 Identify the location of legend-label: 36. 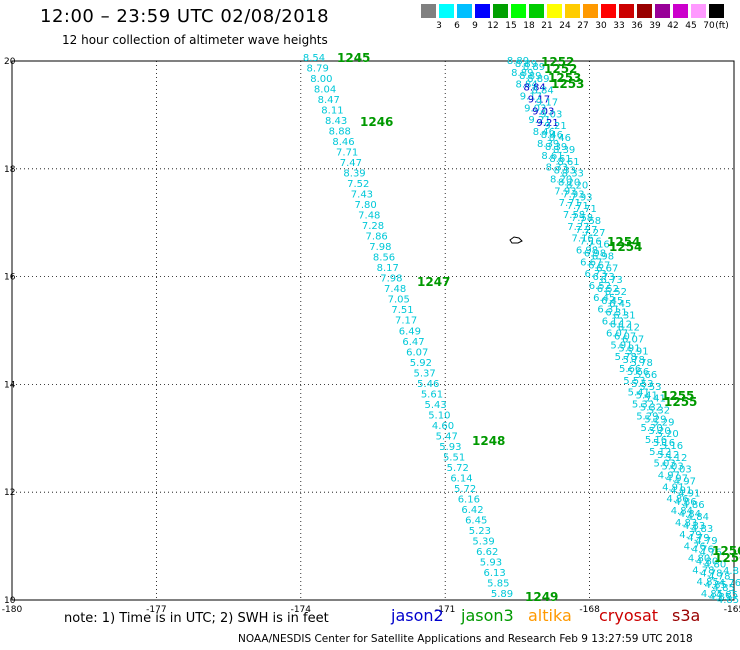
(637, 26).